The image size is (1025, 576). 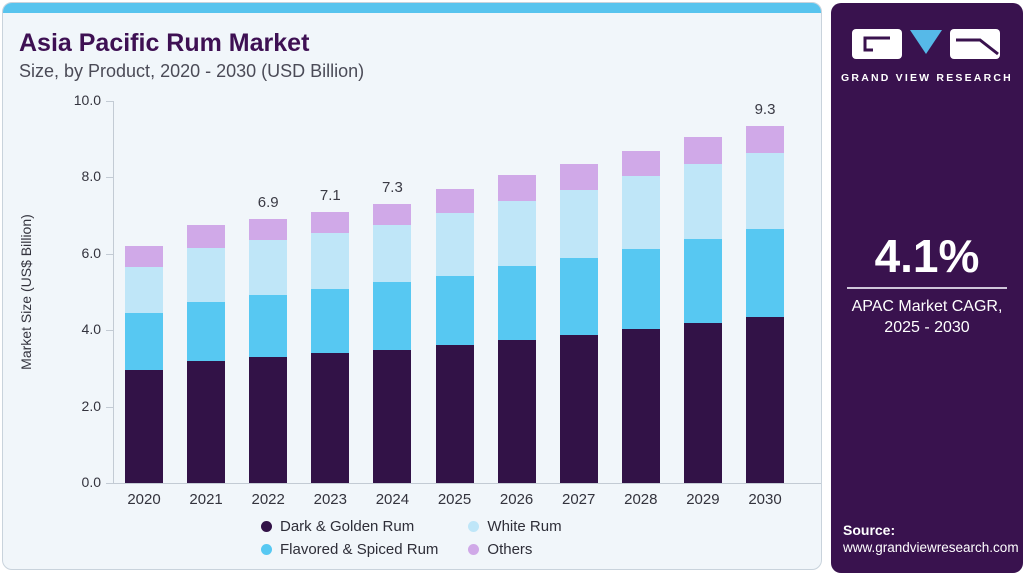 I want to click on y-tick-label: 4.0, so click(x=91, y=329).